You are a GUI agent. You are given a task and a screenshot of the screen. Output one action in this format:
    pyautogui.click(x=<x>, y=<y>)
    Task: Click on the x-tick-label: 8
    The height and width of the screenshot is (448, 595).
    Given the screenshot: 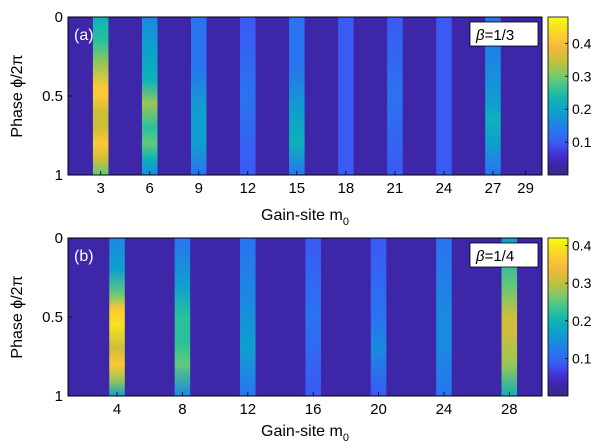 What is the action you would take?
    pyautogui.click(x=182, y=409)
    